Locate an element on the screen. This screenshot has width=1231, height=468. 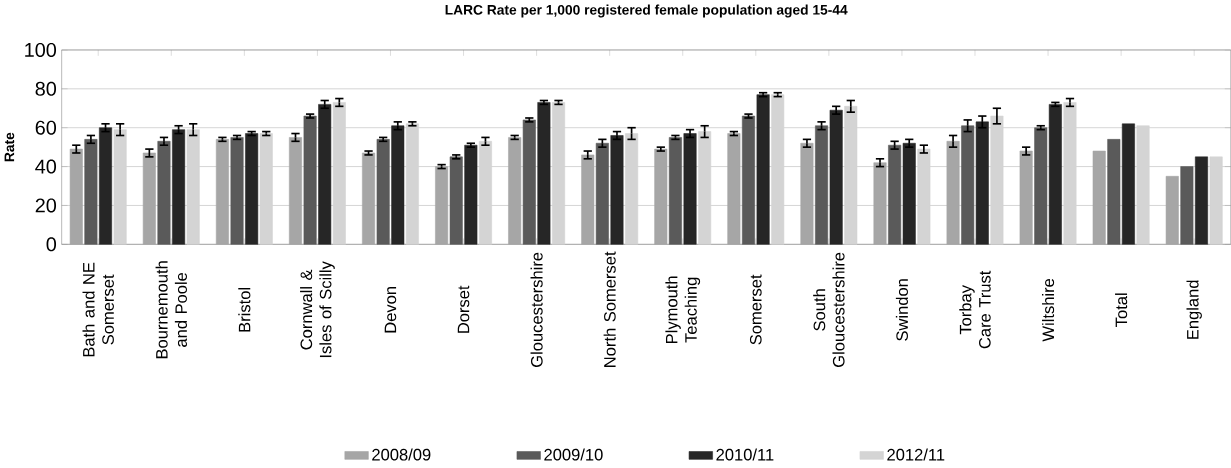
x-tick-label: Gloucestershire is located at coordinates (536, 309).